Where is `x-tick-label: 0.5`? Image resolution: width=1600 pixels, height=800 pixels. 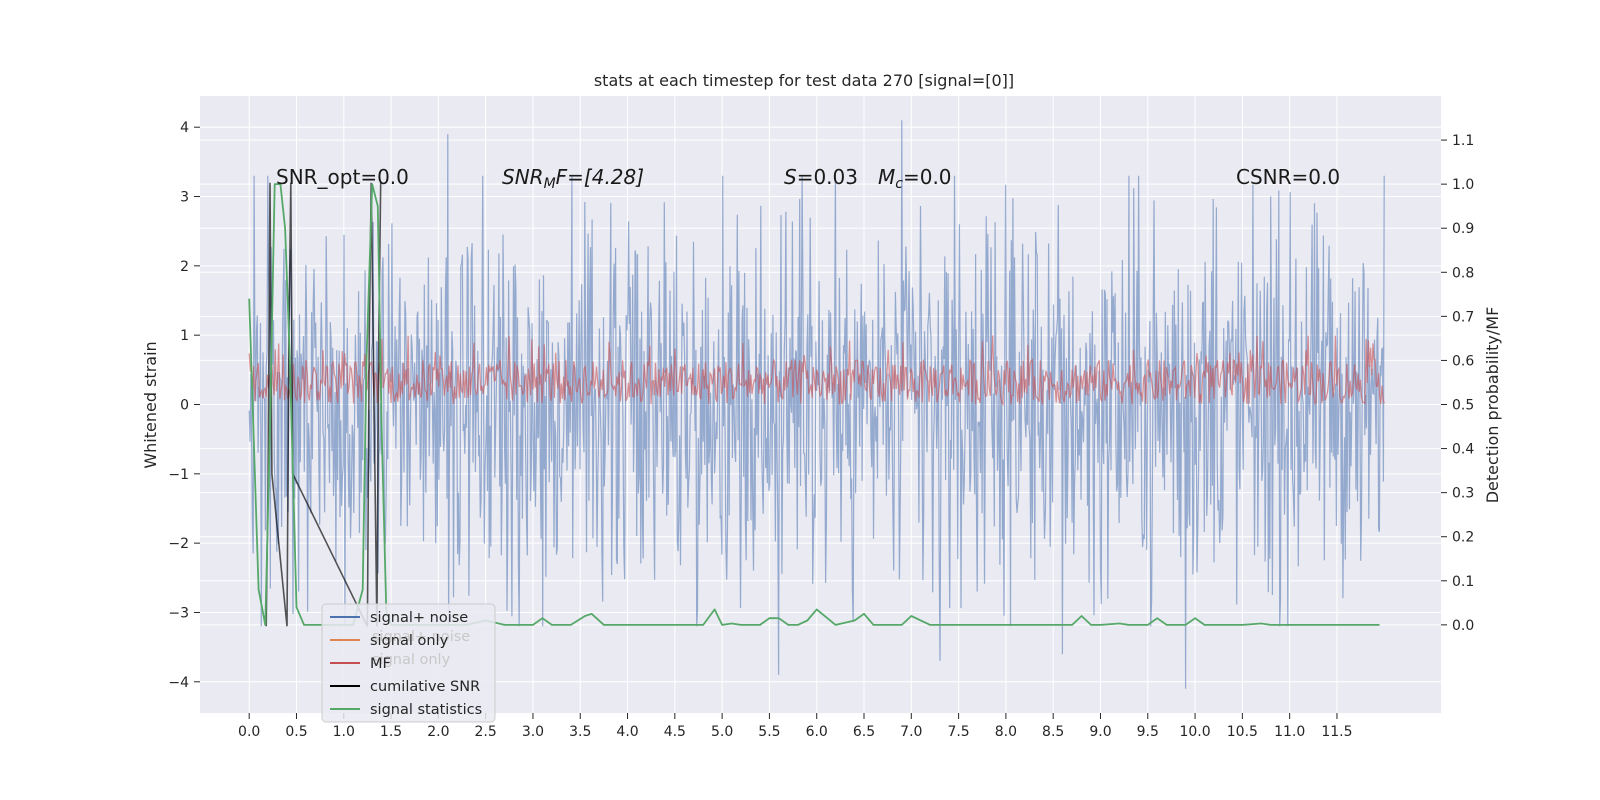 x-tick-label: 0.5 is located at coordinates (296, 732).